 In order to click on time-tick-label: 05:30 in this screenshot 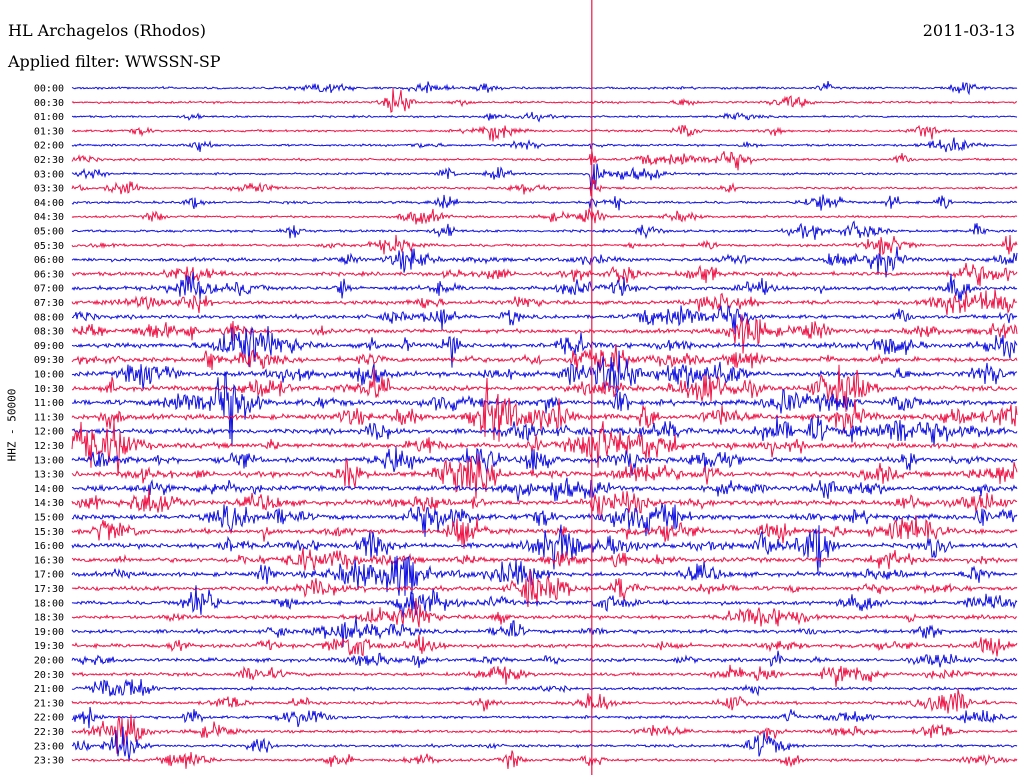, I will do `click(49, 246)`.